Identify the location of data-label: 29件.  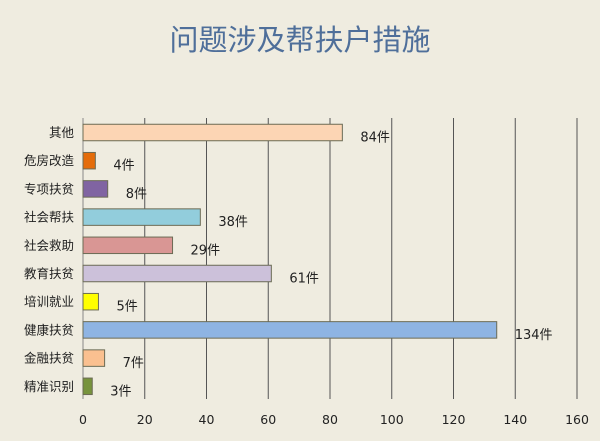
(206, 250).